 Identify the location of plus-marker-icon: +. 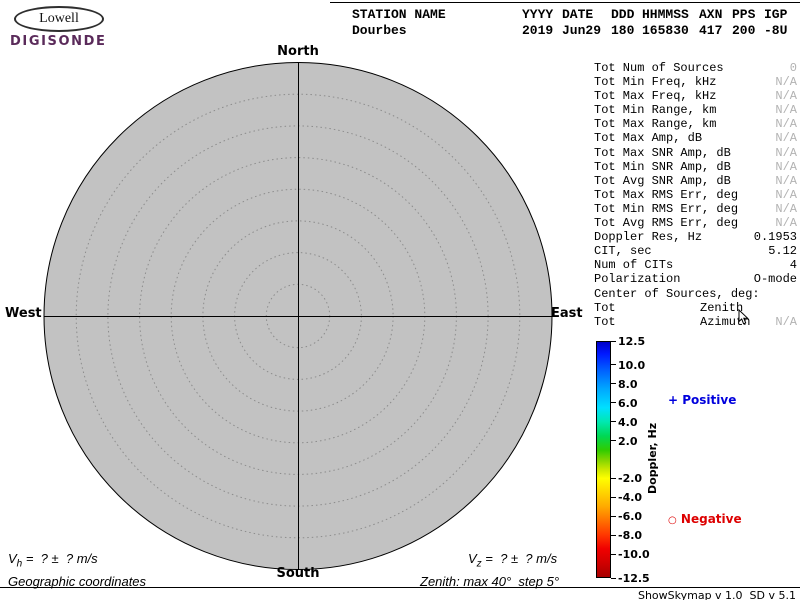
(673, 400).